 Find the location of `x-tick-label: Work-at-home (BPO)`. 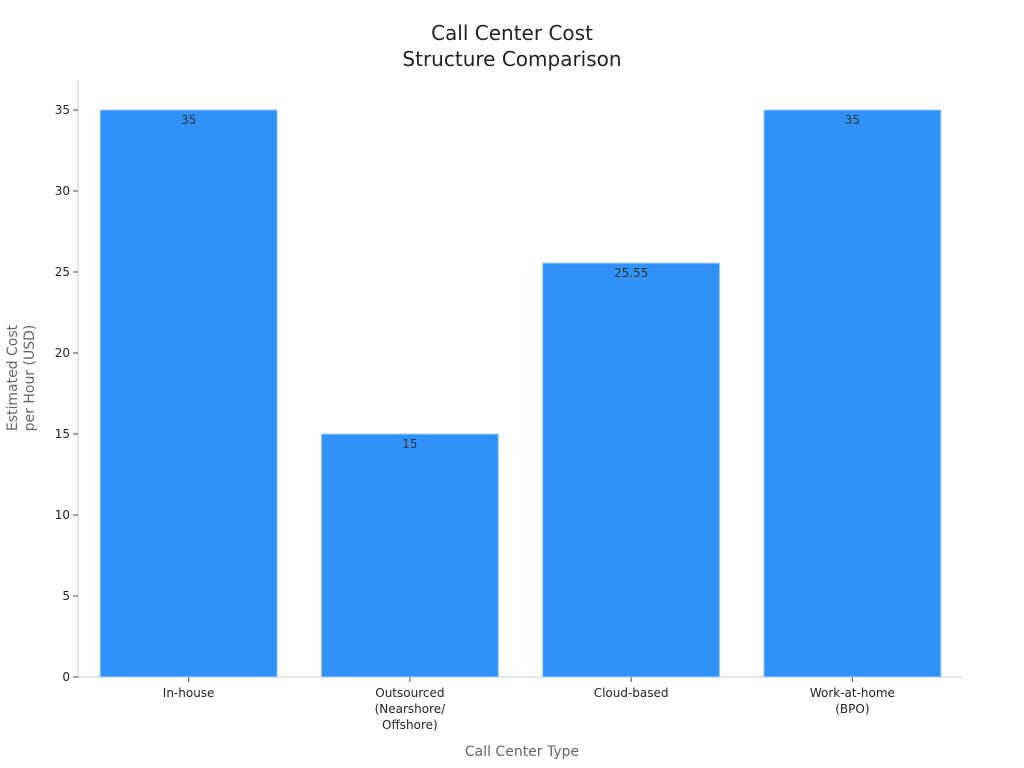

x-tick-label: Work-at-home (BPO) is located at coordinates (852, 701).